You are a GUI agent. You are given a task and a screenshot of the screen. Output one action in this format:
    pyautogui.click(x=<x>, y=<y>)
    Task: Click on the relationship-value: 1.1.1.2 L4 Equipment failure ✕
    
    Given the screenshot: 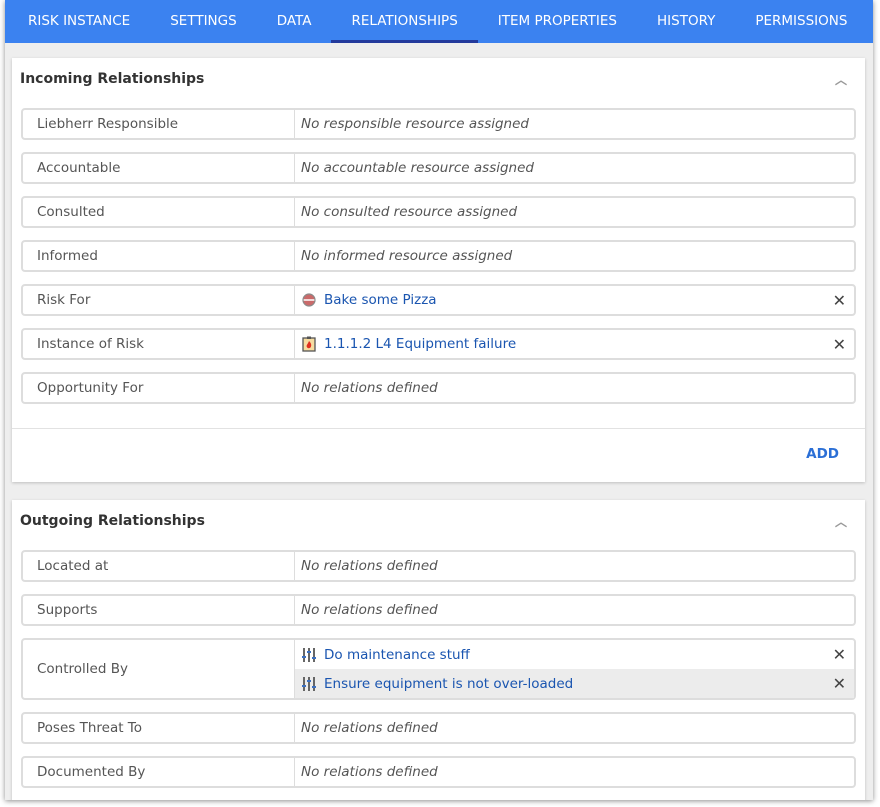 What is the action you would take?
    pyautogui.click(x=574, y=344)
    